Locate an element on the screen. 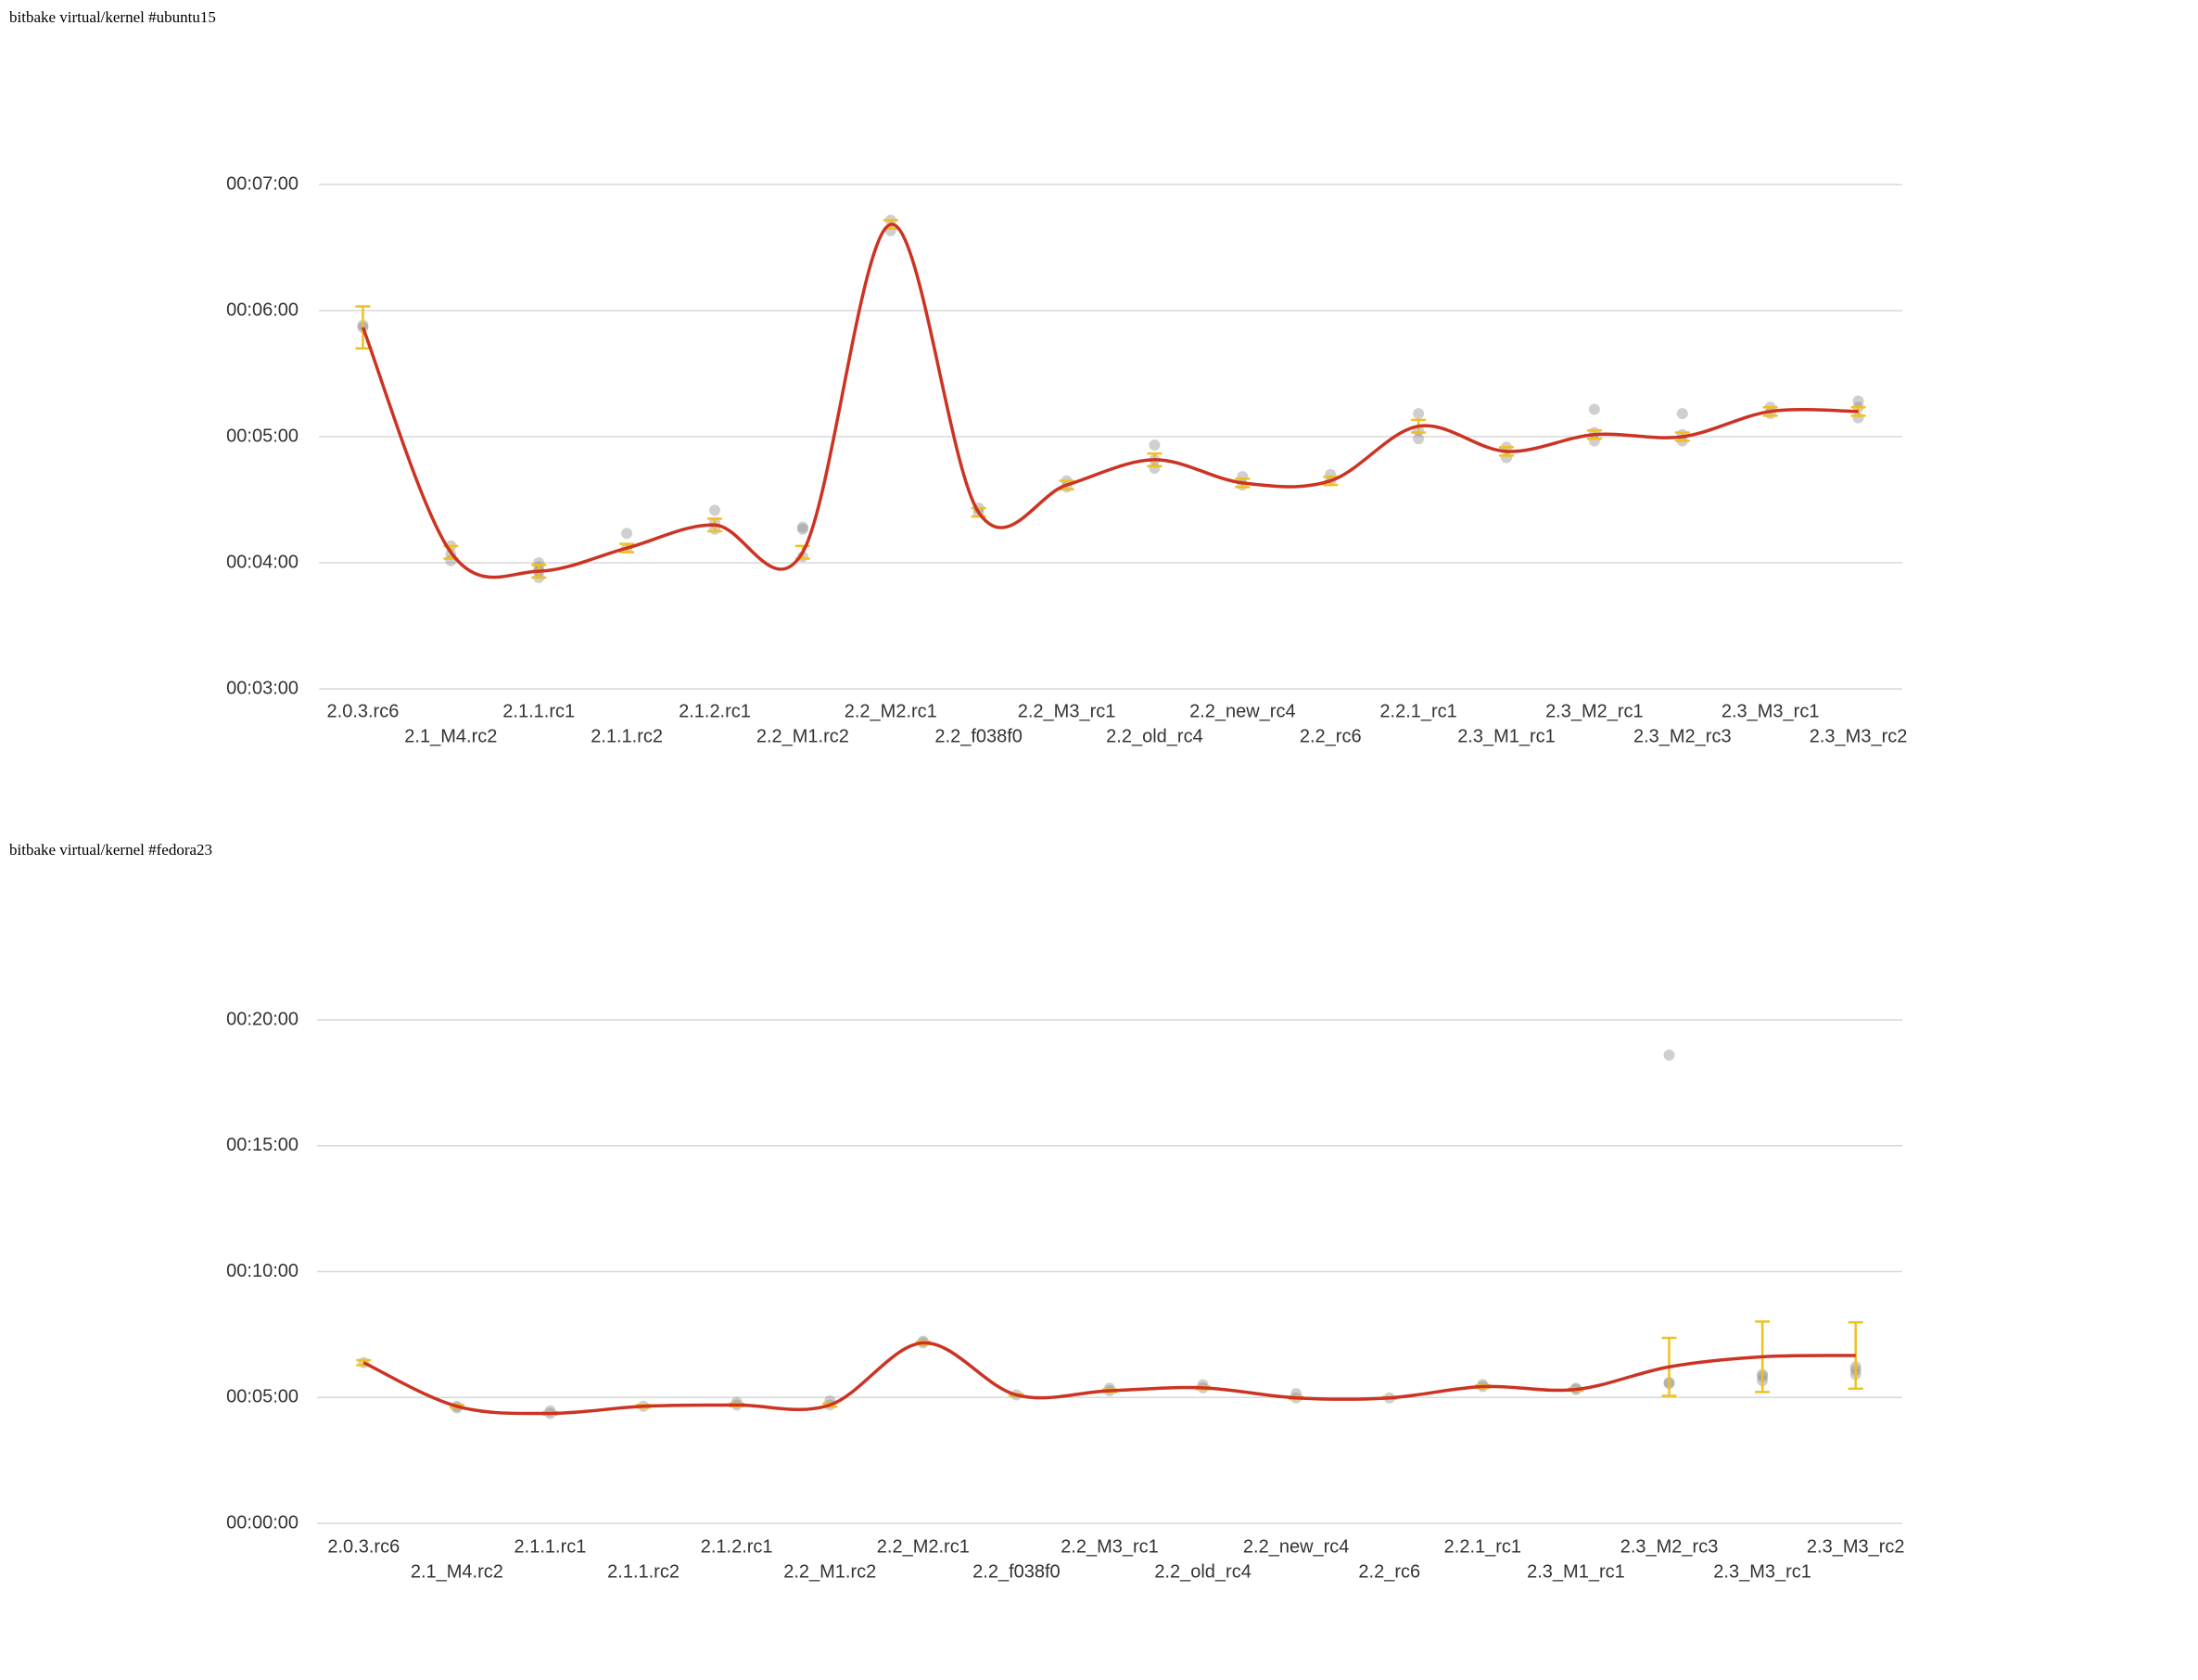 This screenshot has height=1680, width=2198. y-tick-label: 00:15:00 is located at coordinates (262, 1145).